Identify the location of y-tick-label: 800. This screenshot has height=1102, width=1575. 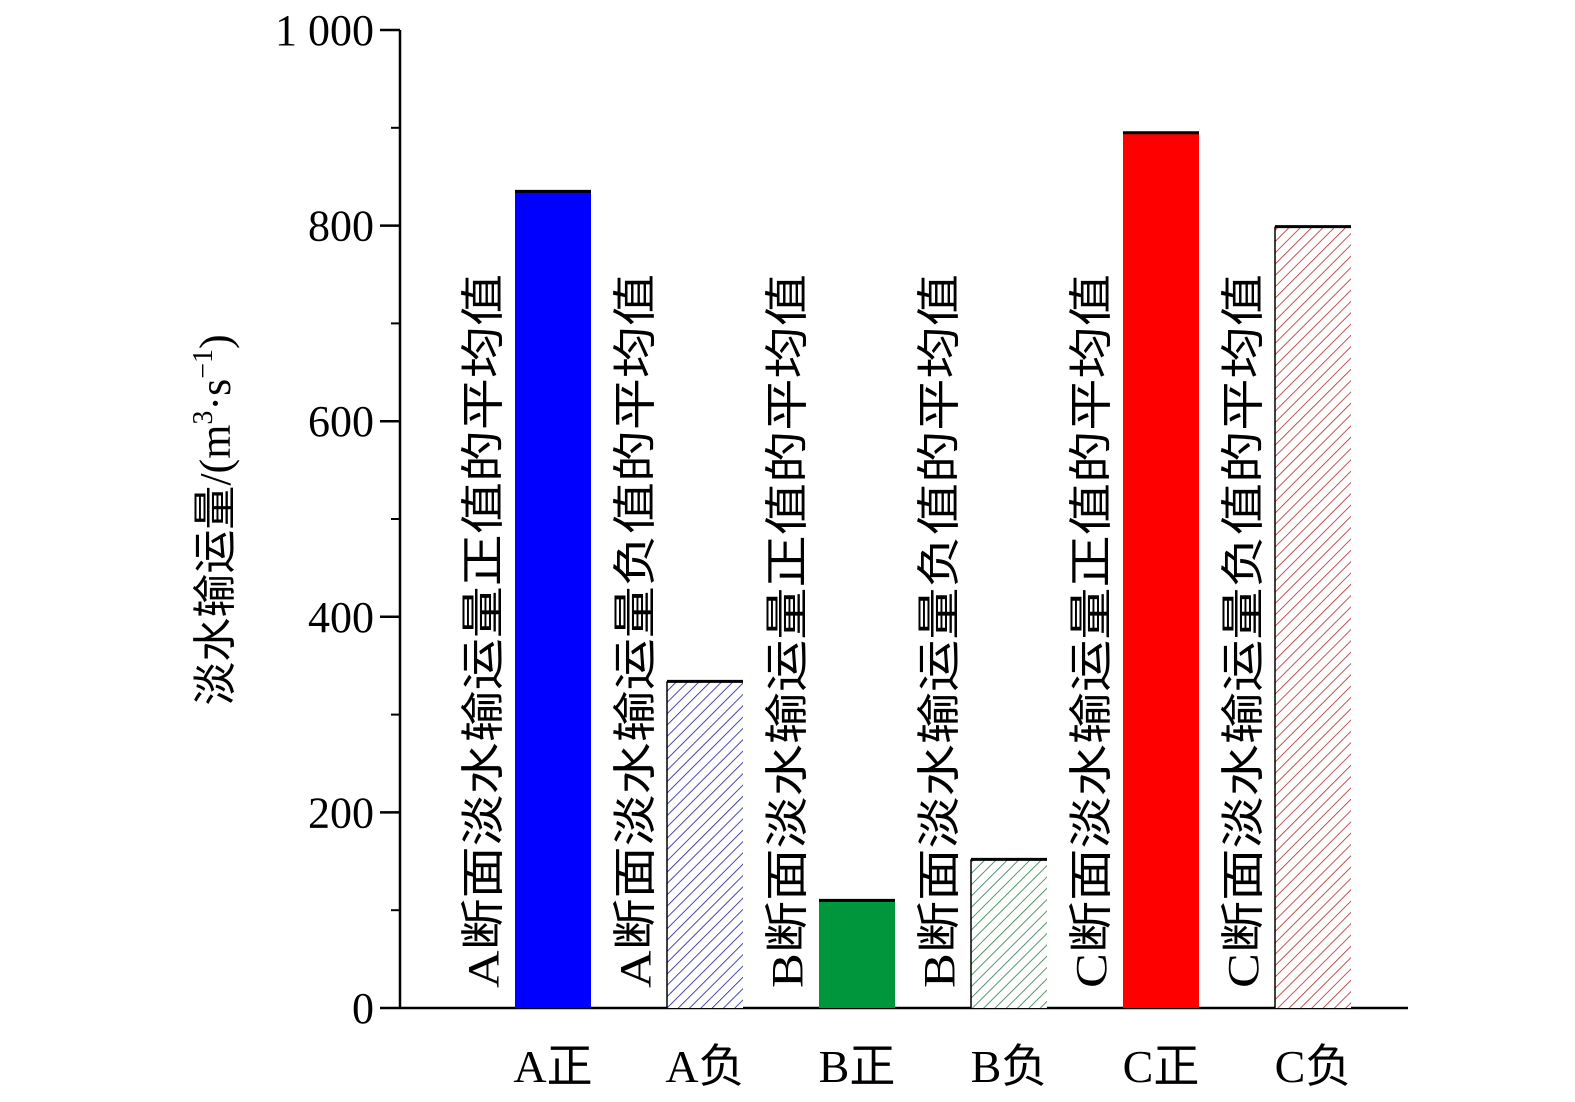
(341, 226).